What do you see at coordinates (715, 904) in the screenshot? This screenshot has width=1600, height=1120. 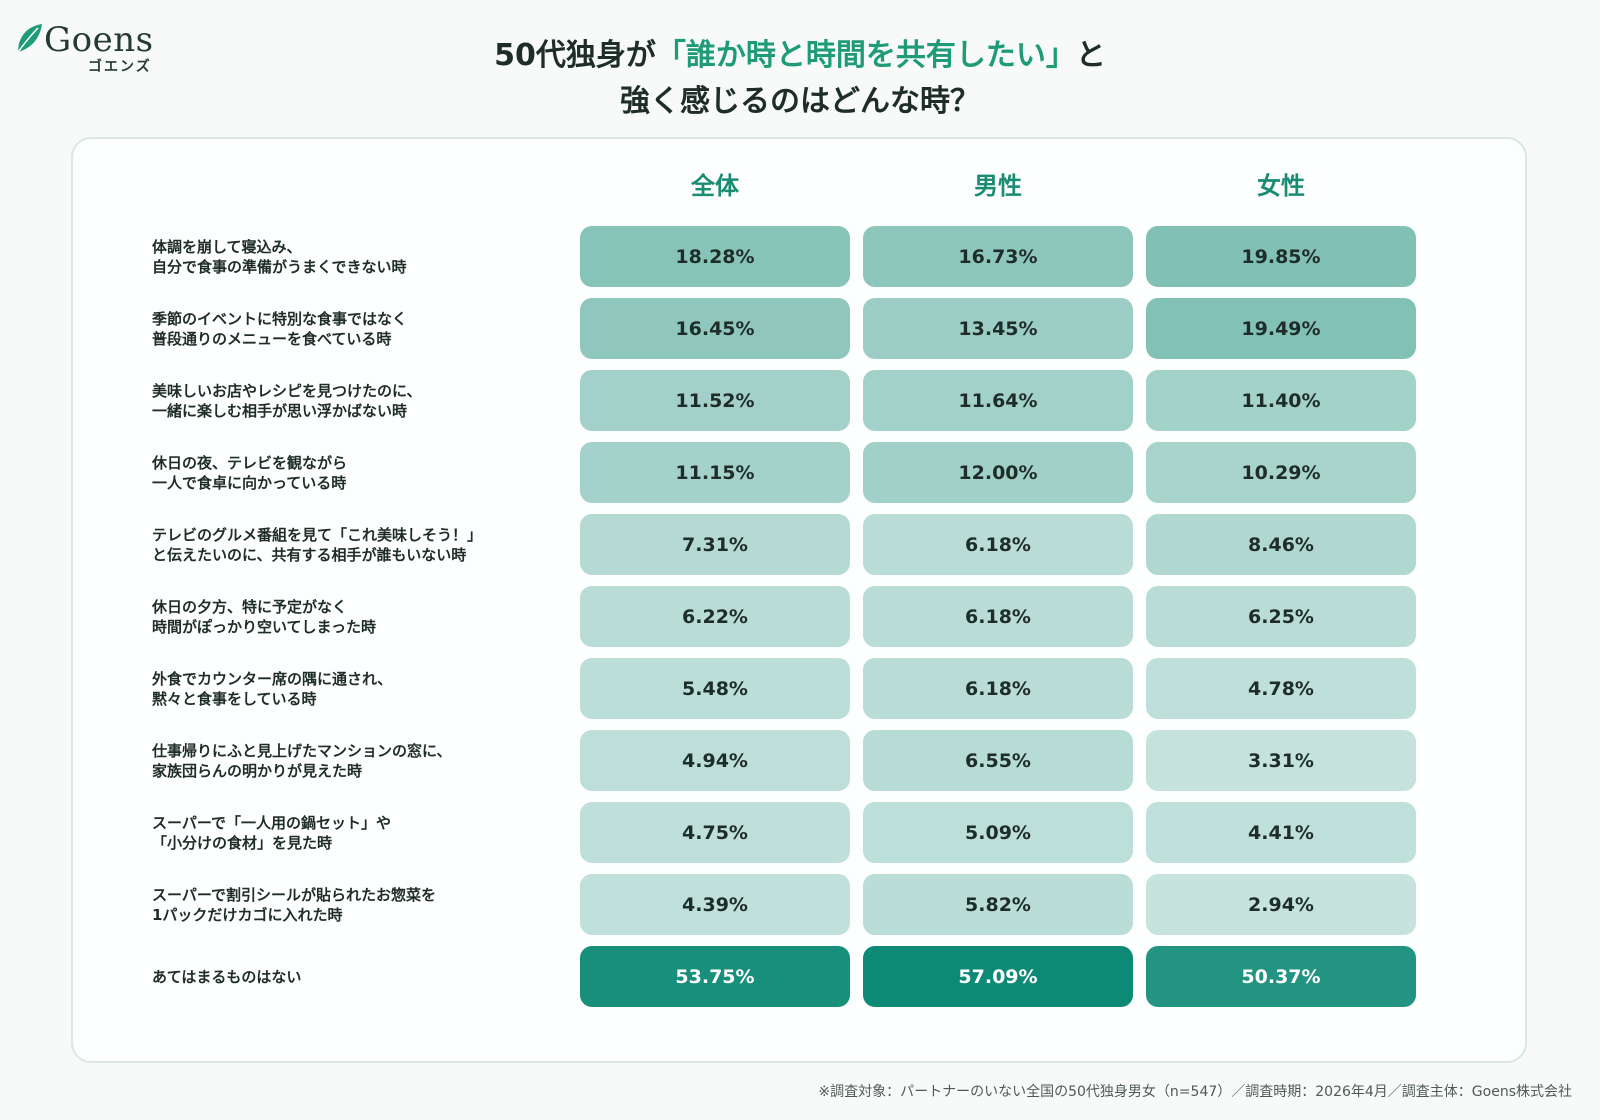 I see `value-cell-total: 4.39%` at bounding box center [715, 904].